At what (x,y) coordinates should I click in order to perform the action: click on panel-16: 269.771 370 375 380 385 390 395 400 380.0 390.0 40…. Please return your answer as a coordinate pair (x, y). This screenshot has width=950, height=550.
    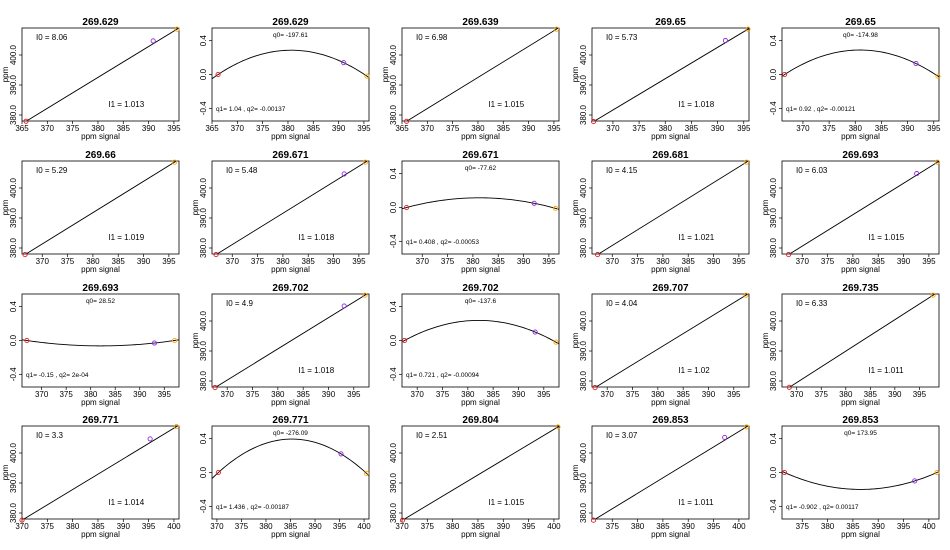
    Looking at the image, I should click on (91, 477).